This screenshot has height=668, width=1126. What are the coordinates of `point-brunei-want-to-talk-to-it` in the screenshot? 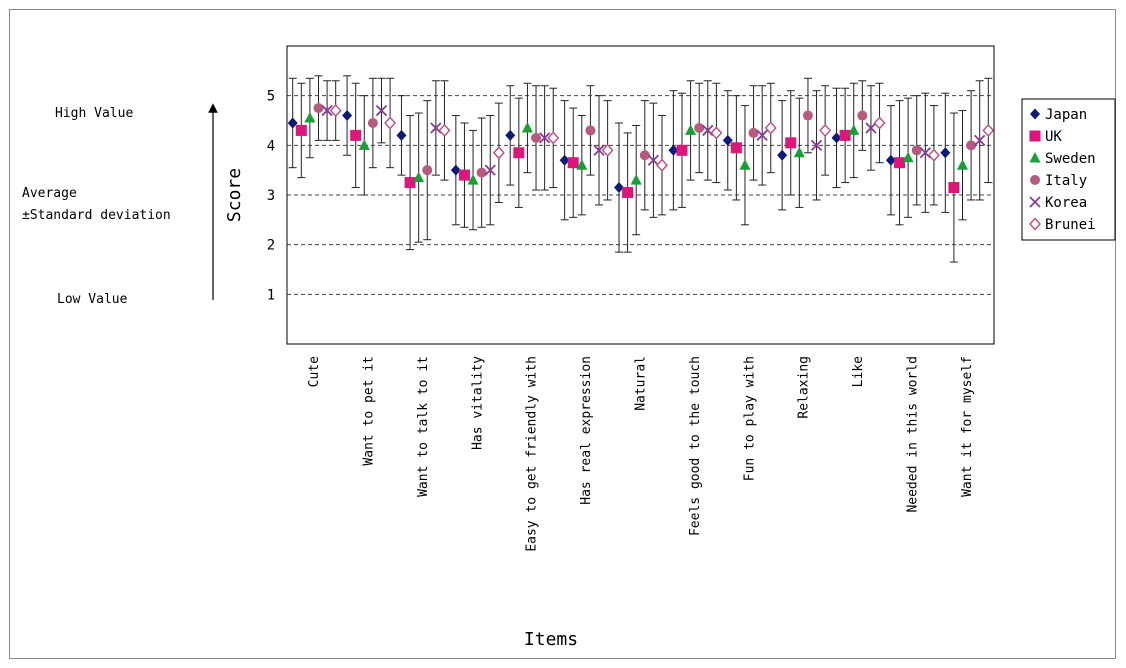 It's located at (444, 130).